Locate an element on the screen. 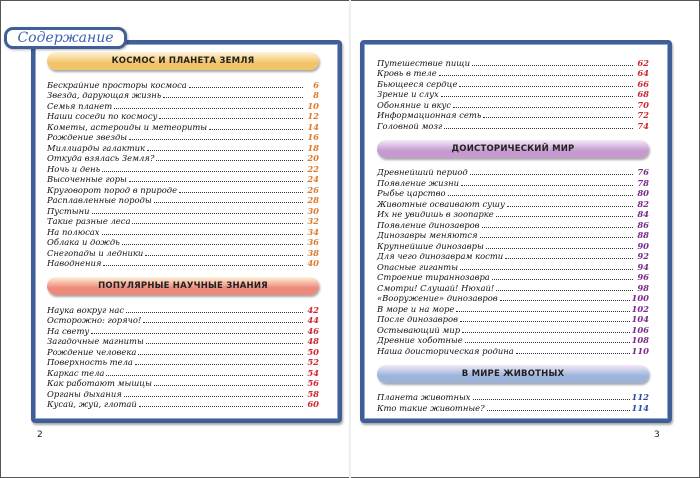 This screenshot has width=700, height=478. toc-entry: Загадочные магниты 48 is located at coordinates (183, 341).